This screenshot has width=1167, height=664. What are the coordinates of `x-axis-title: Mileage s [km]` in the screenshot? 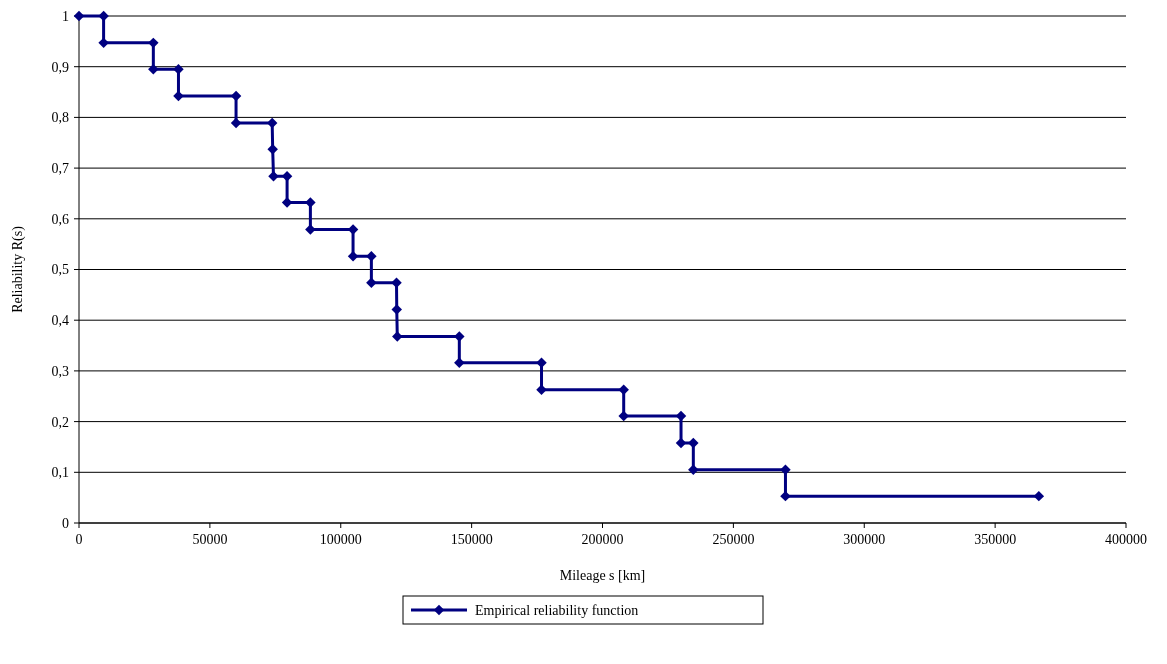 It's located at (602, 575).